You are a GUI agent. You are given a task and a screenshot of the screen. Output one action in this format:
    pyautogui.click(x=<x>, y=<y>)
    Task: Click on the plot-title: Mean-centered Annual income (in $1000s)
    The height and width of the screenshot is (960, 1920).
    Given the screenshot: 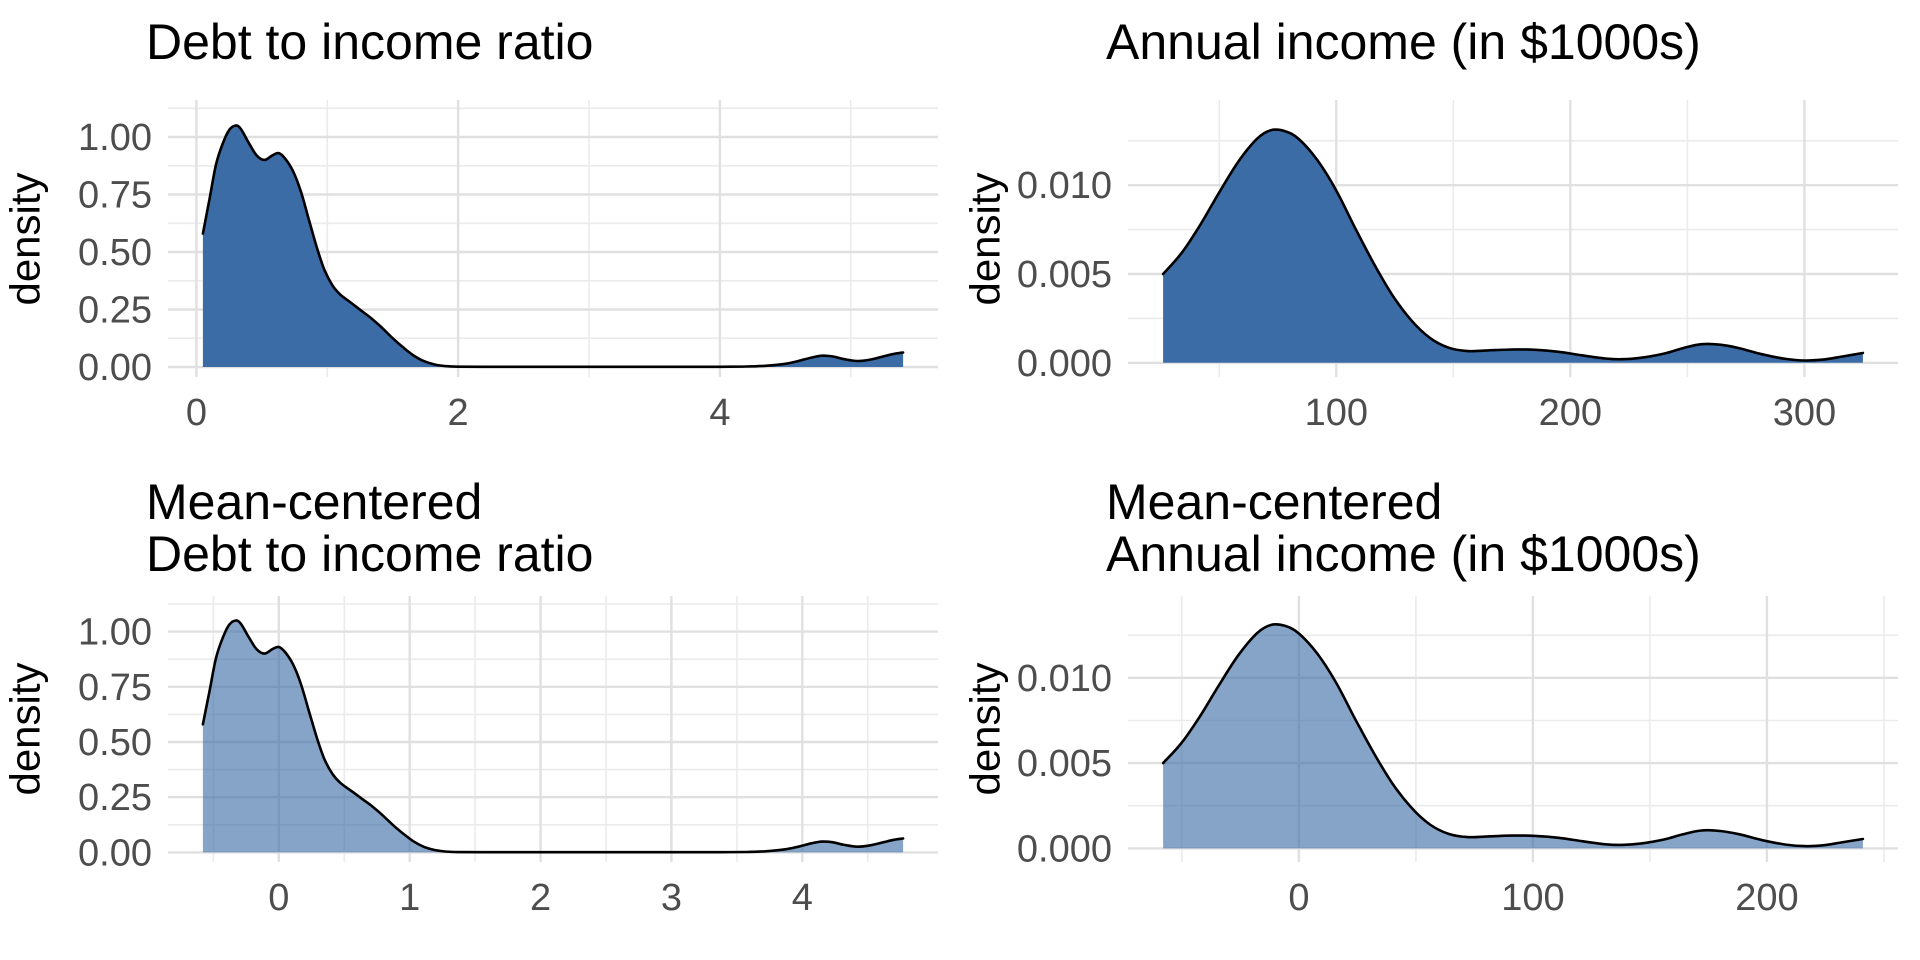 What is the action you would take?
    pyautogui.click(x=1403, y=528)
    